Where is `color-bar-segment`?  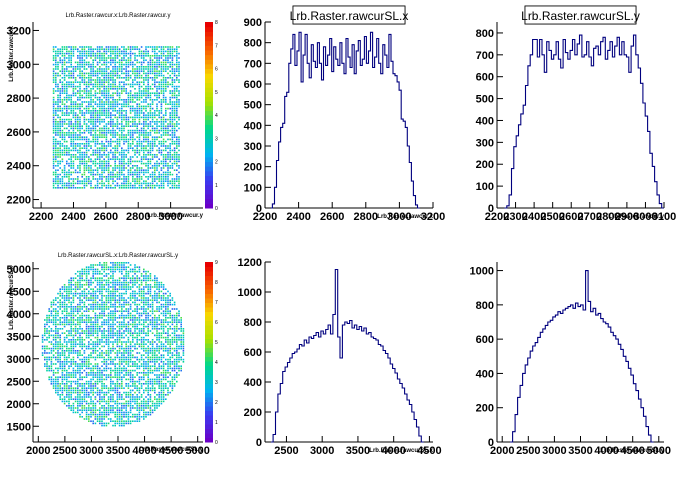 color-bar-segment is located at coordinates (209, 112).